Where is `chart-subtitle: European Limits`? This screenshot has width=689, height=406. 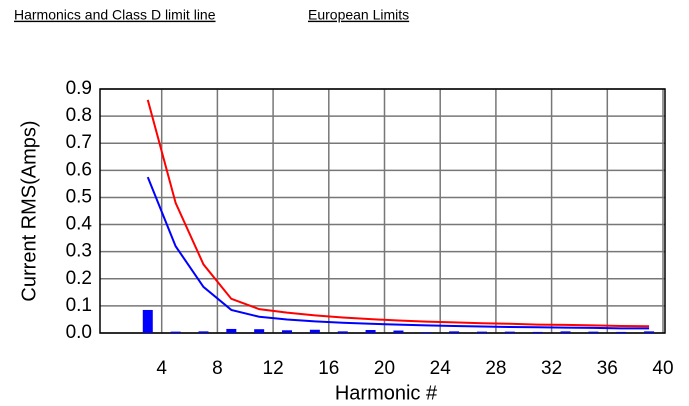
chart-subtitle: European Limits is located at coordinates (358, 15).